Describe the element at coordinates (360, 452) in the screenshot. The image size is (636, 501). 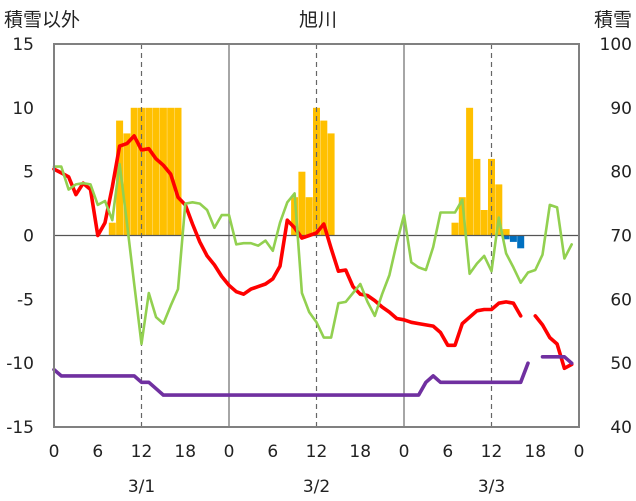
I see `x-tick-label-7: 18` at that location.